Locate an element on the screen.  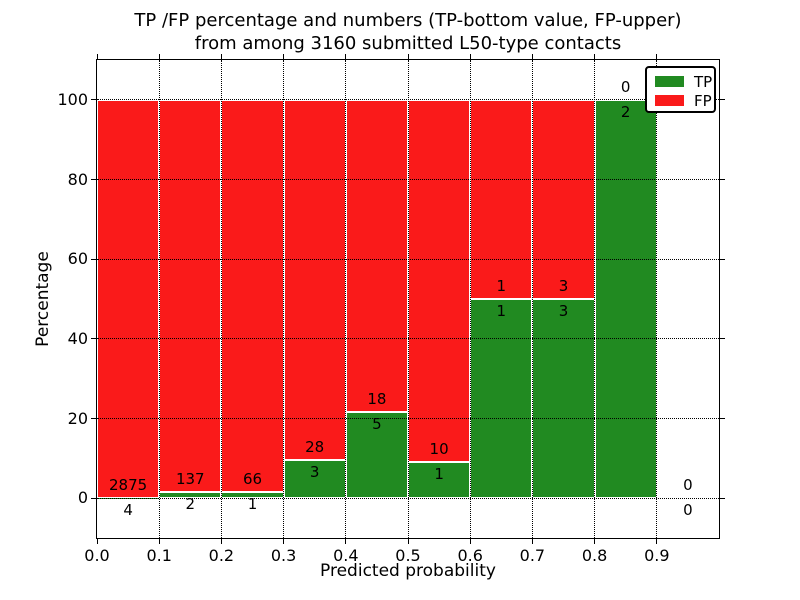
fp-count-label: 10 is located at coordinates (439, 448).